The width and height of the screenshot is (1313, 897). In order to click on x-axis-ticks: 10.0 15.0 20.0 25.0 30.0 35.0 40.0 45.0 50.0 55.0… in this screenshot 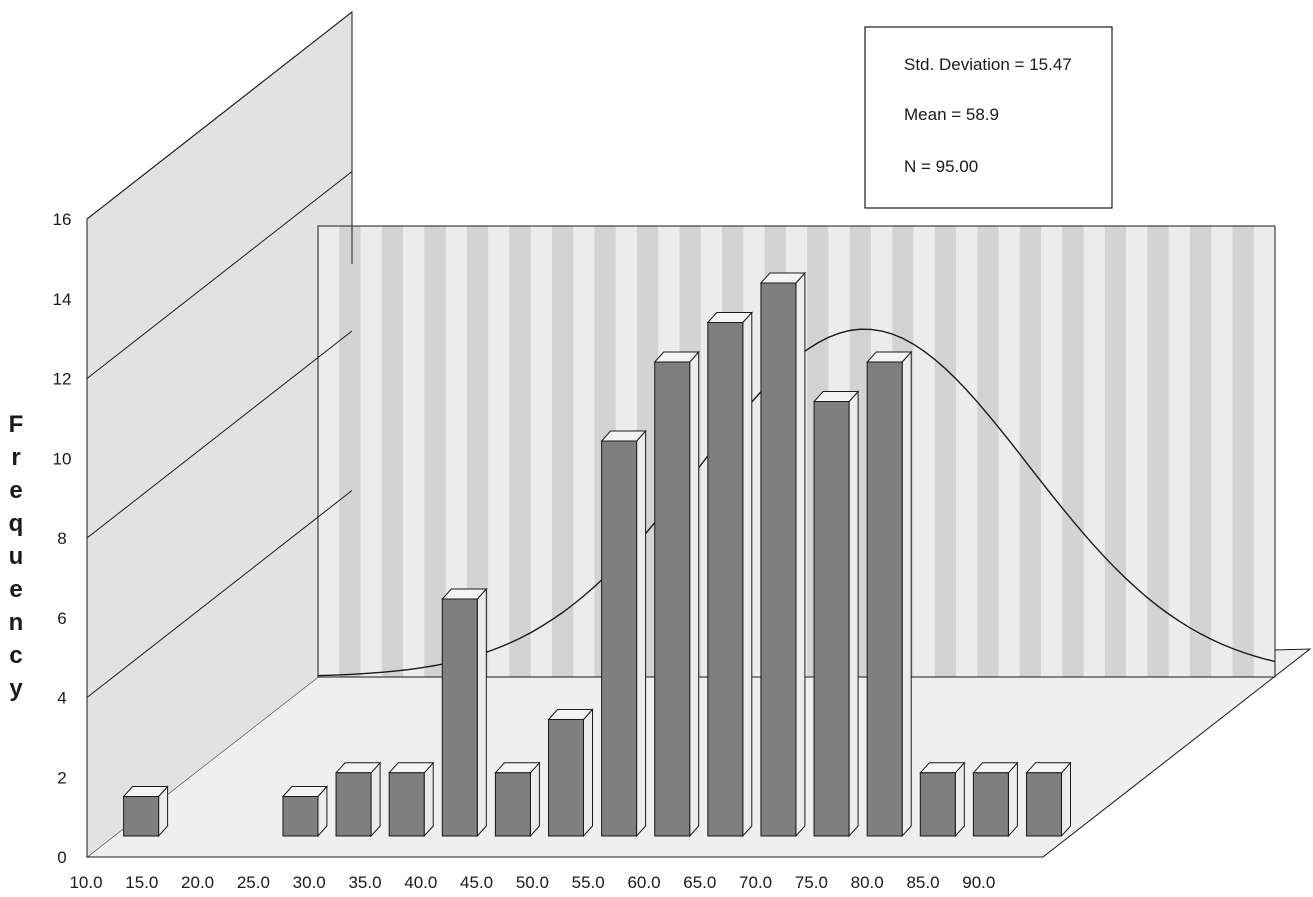, I will do `click(532, 882)`.